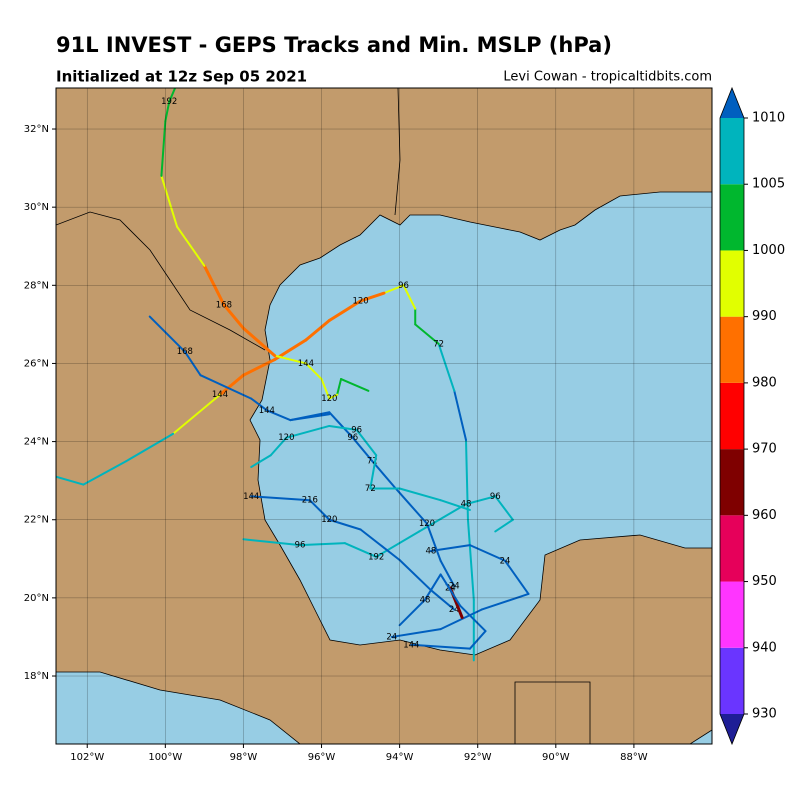 Image resolution: width=800 pixels, height=800 pixels. Describe the element at coordinates (768, 250) in the screenshot. I see `colorbar-label: 1000` at that location.